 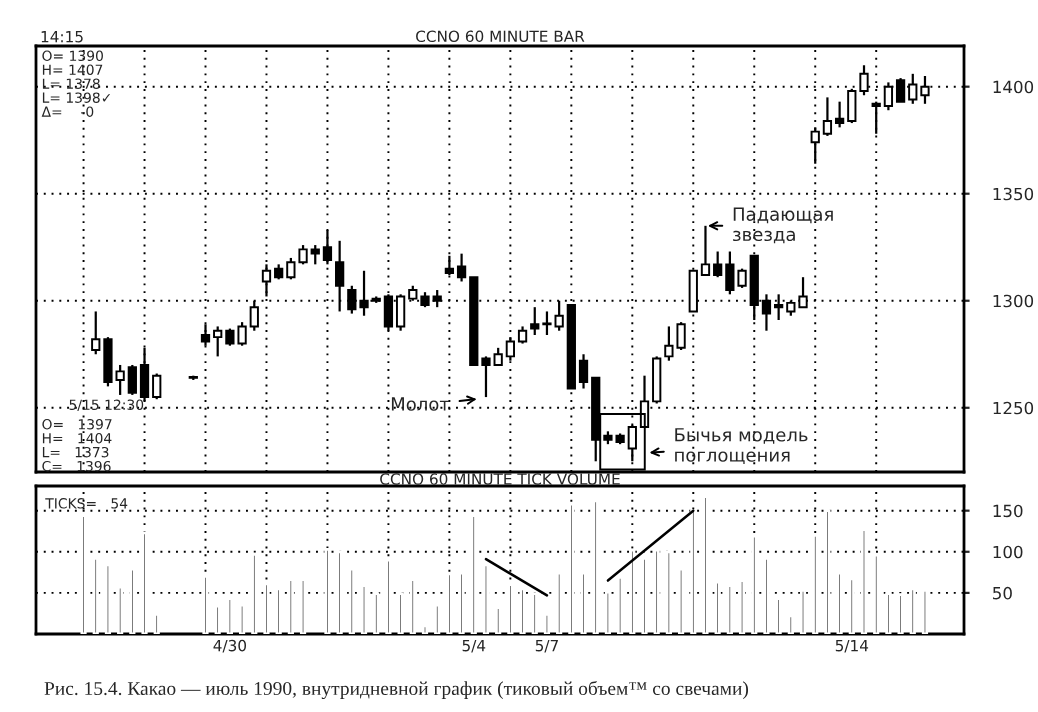 I want to click on y-tick-label: 50, so click(x=1002, y=593).